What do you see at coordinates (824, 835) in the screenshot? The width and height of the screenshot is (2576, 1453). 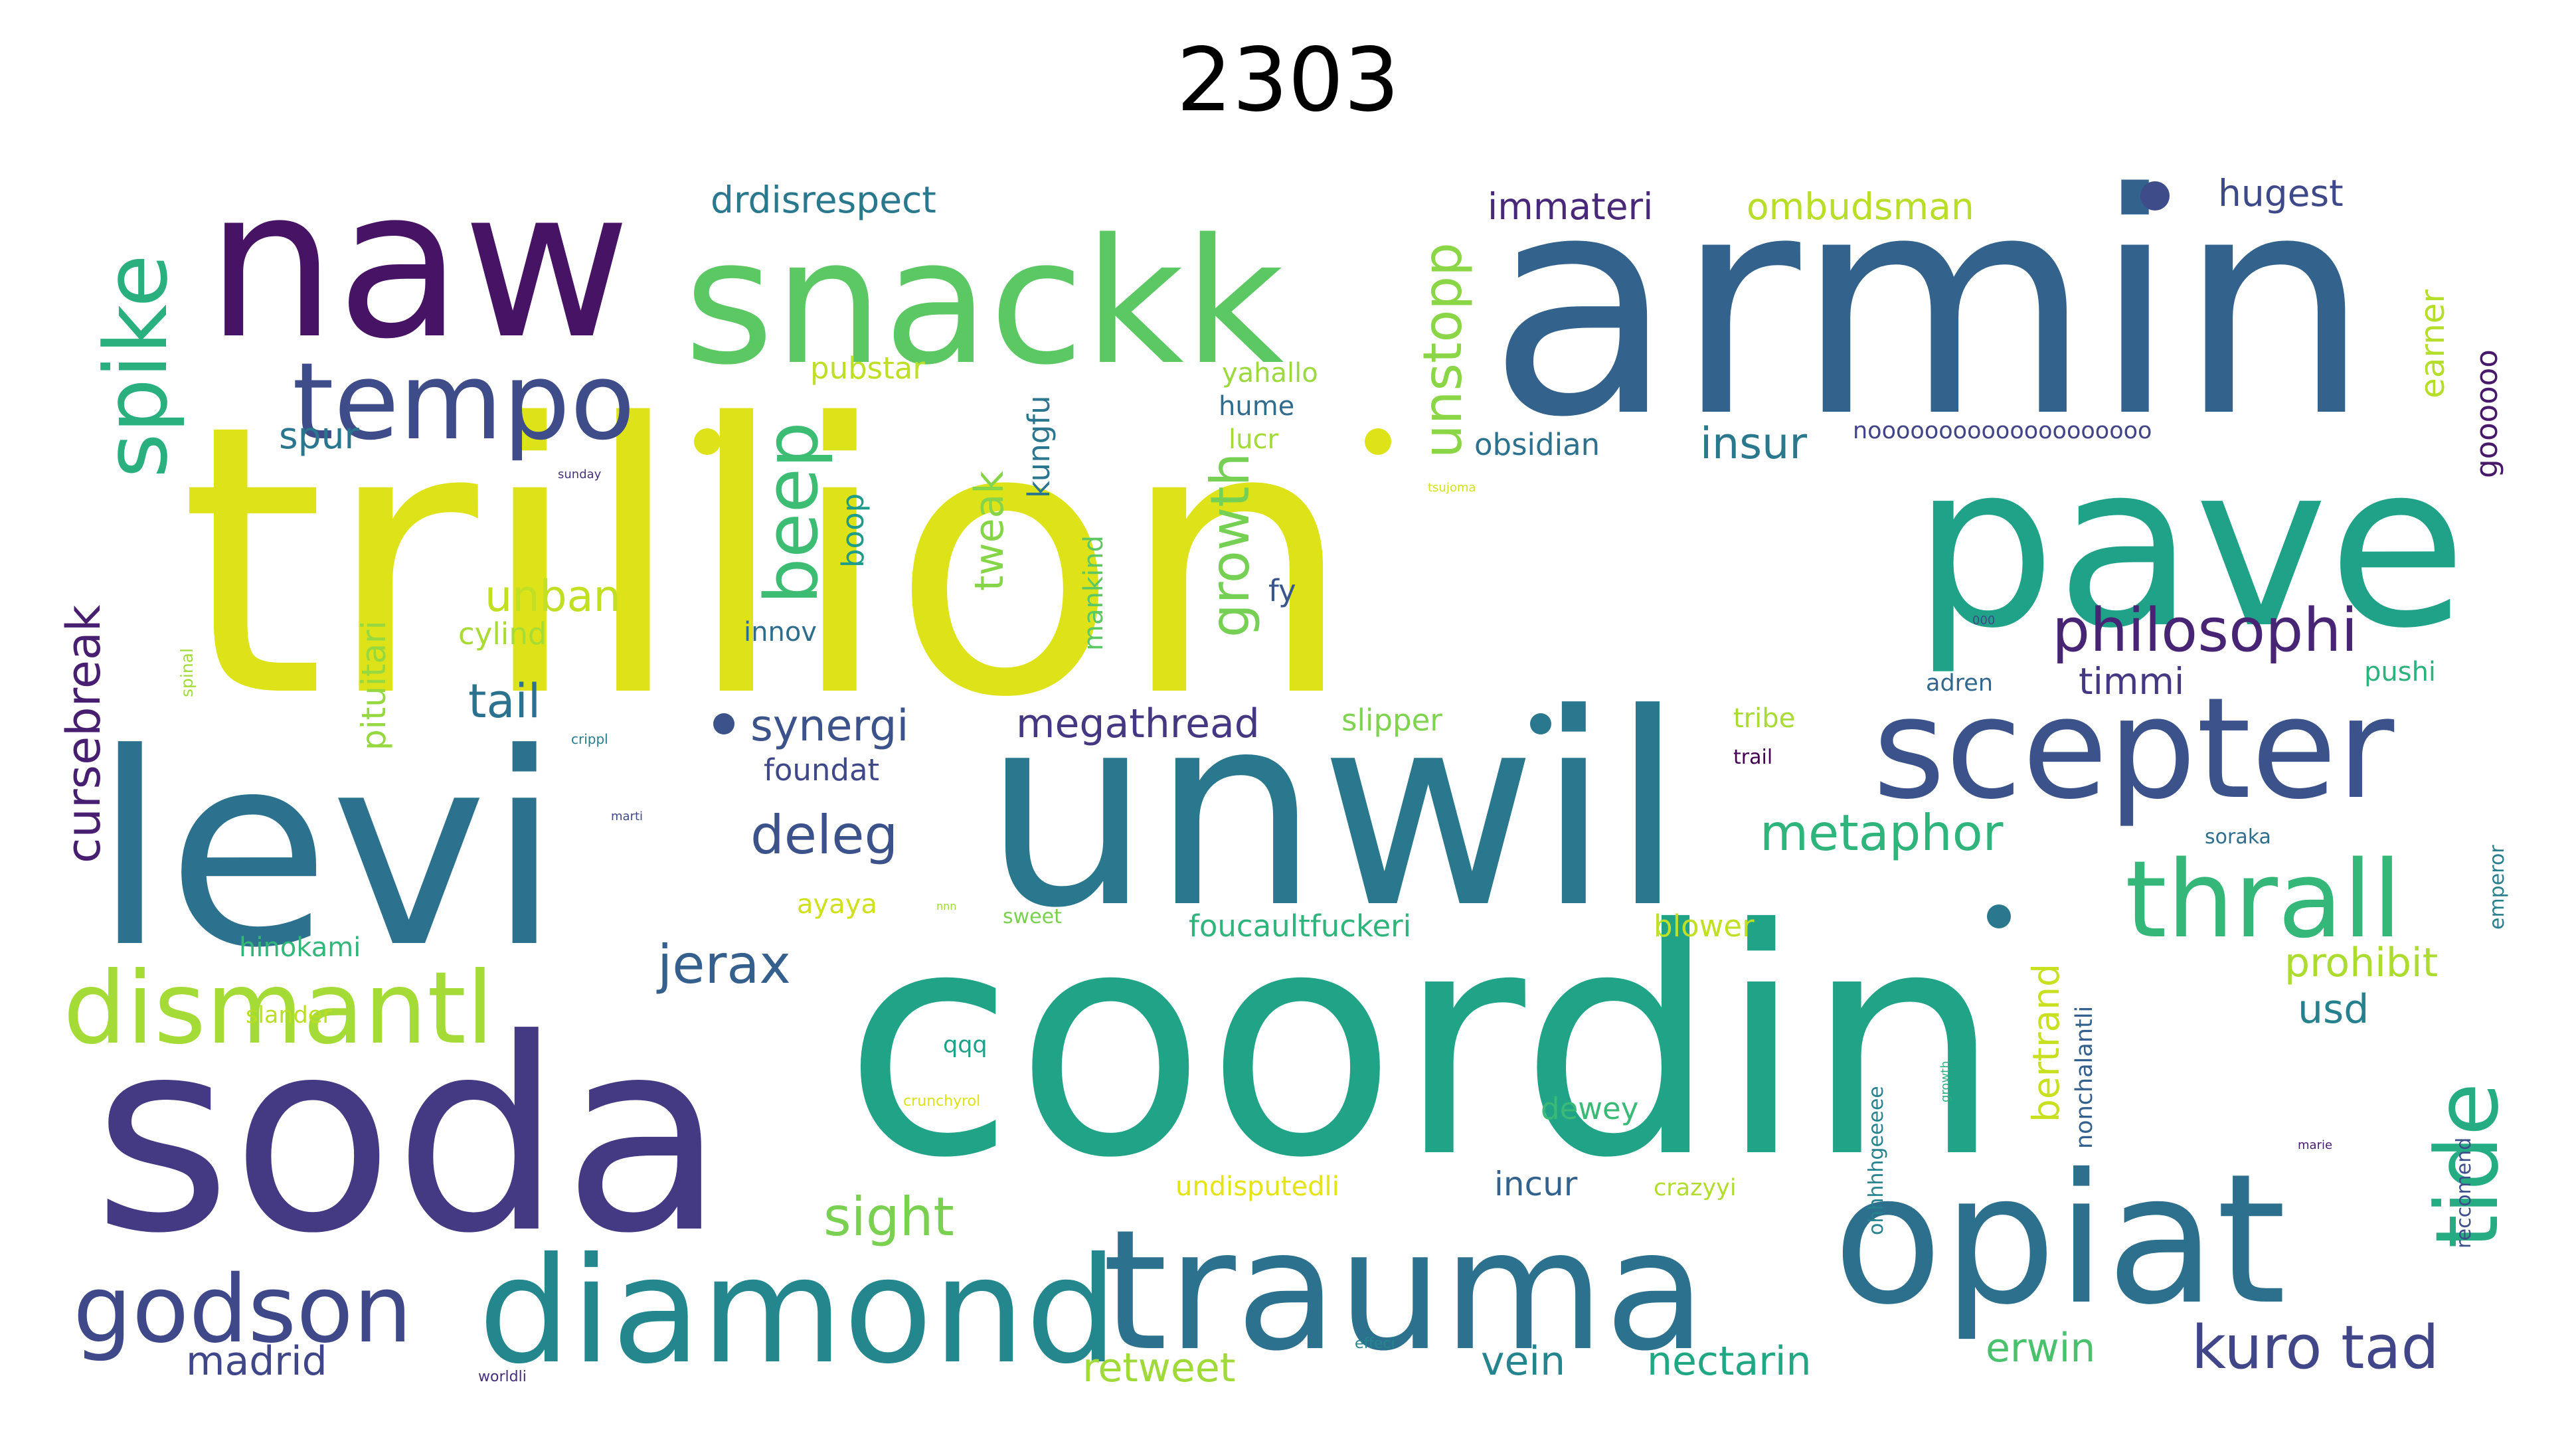 I see `word-25: deleg` at bounding box center [824, 835].